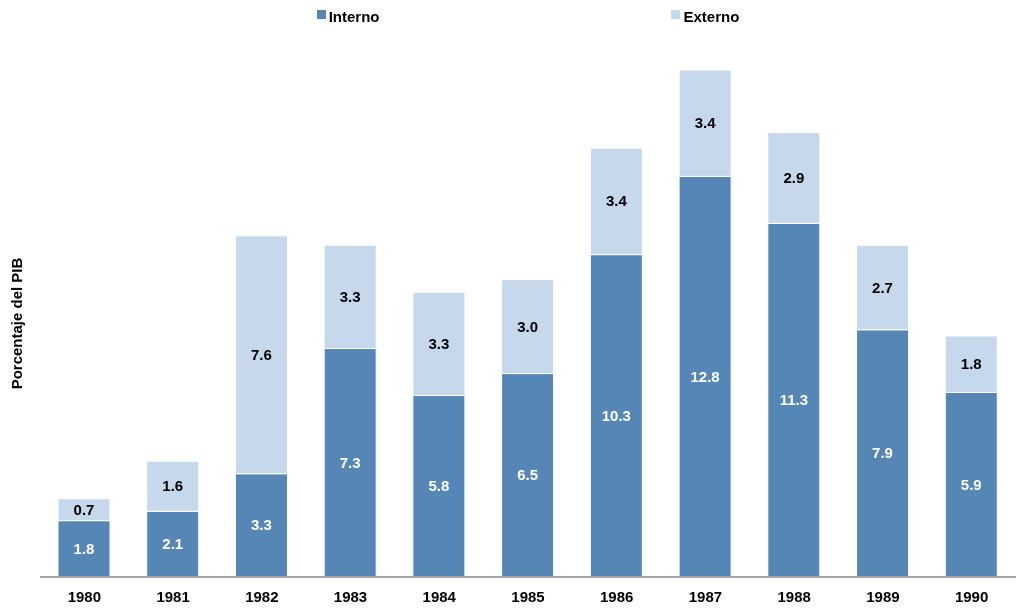  Describe the element at coordinates (261, 354) in the screenshot. I see `data-label: 7.6` at that location.